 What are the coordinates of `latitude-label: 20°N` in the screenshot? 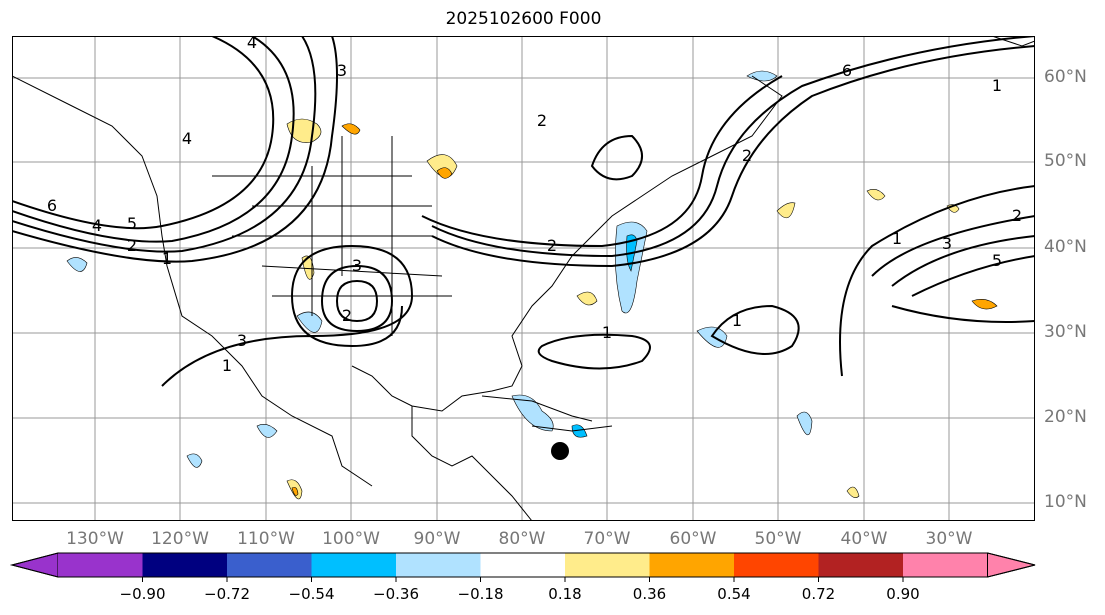 It's located at (1065, 417).